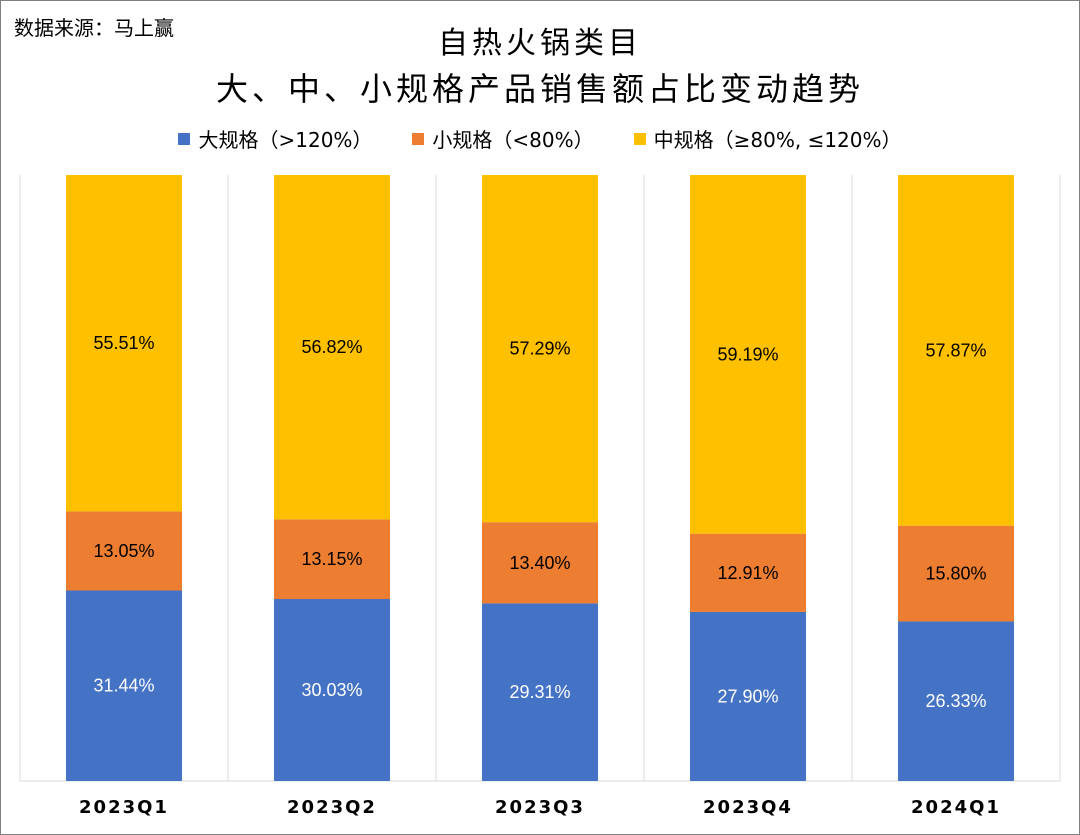 The height and width of the screenshot is (835, 1080). I want to click on data-label: 15.80%, so click(955, 574).